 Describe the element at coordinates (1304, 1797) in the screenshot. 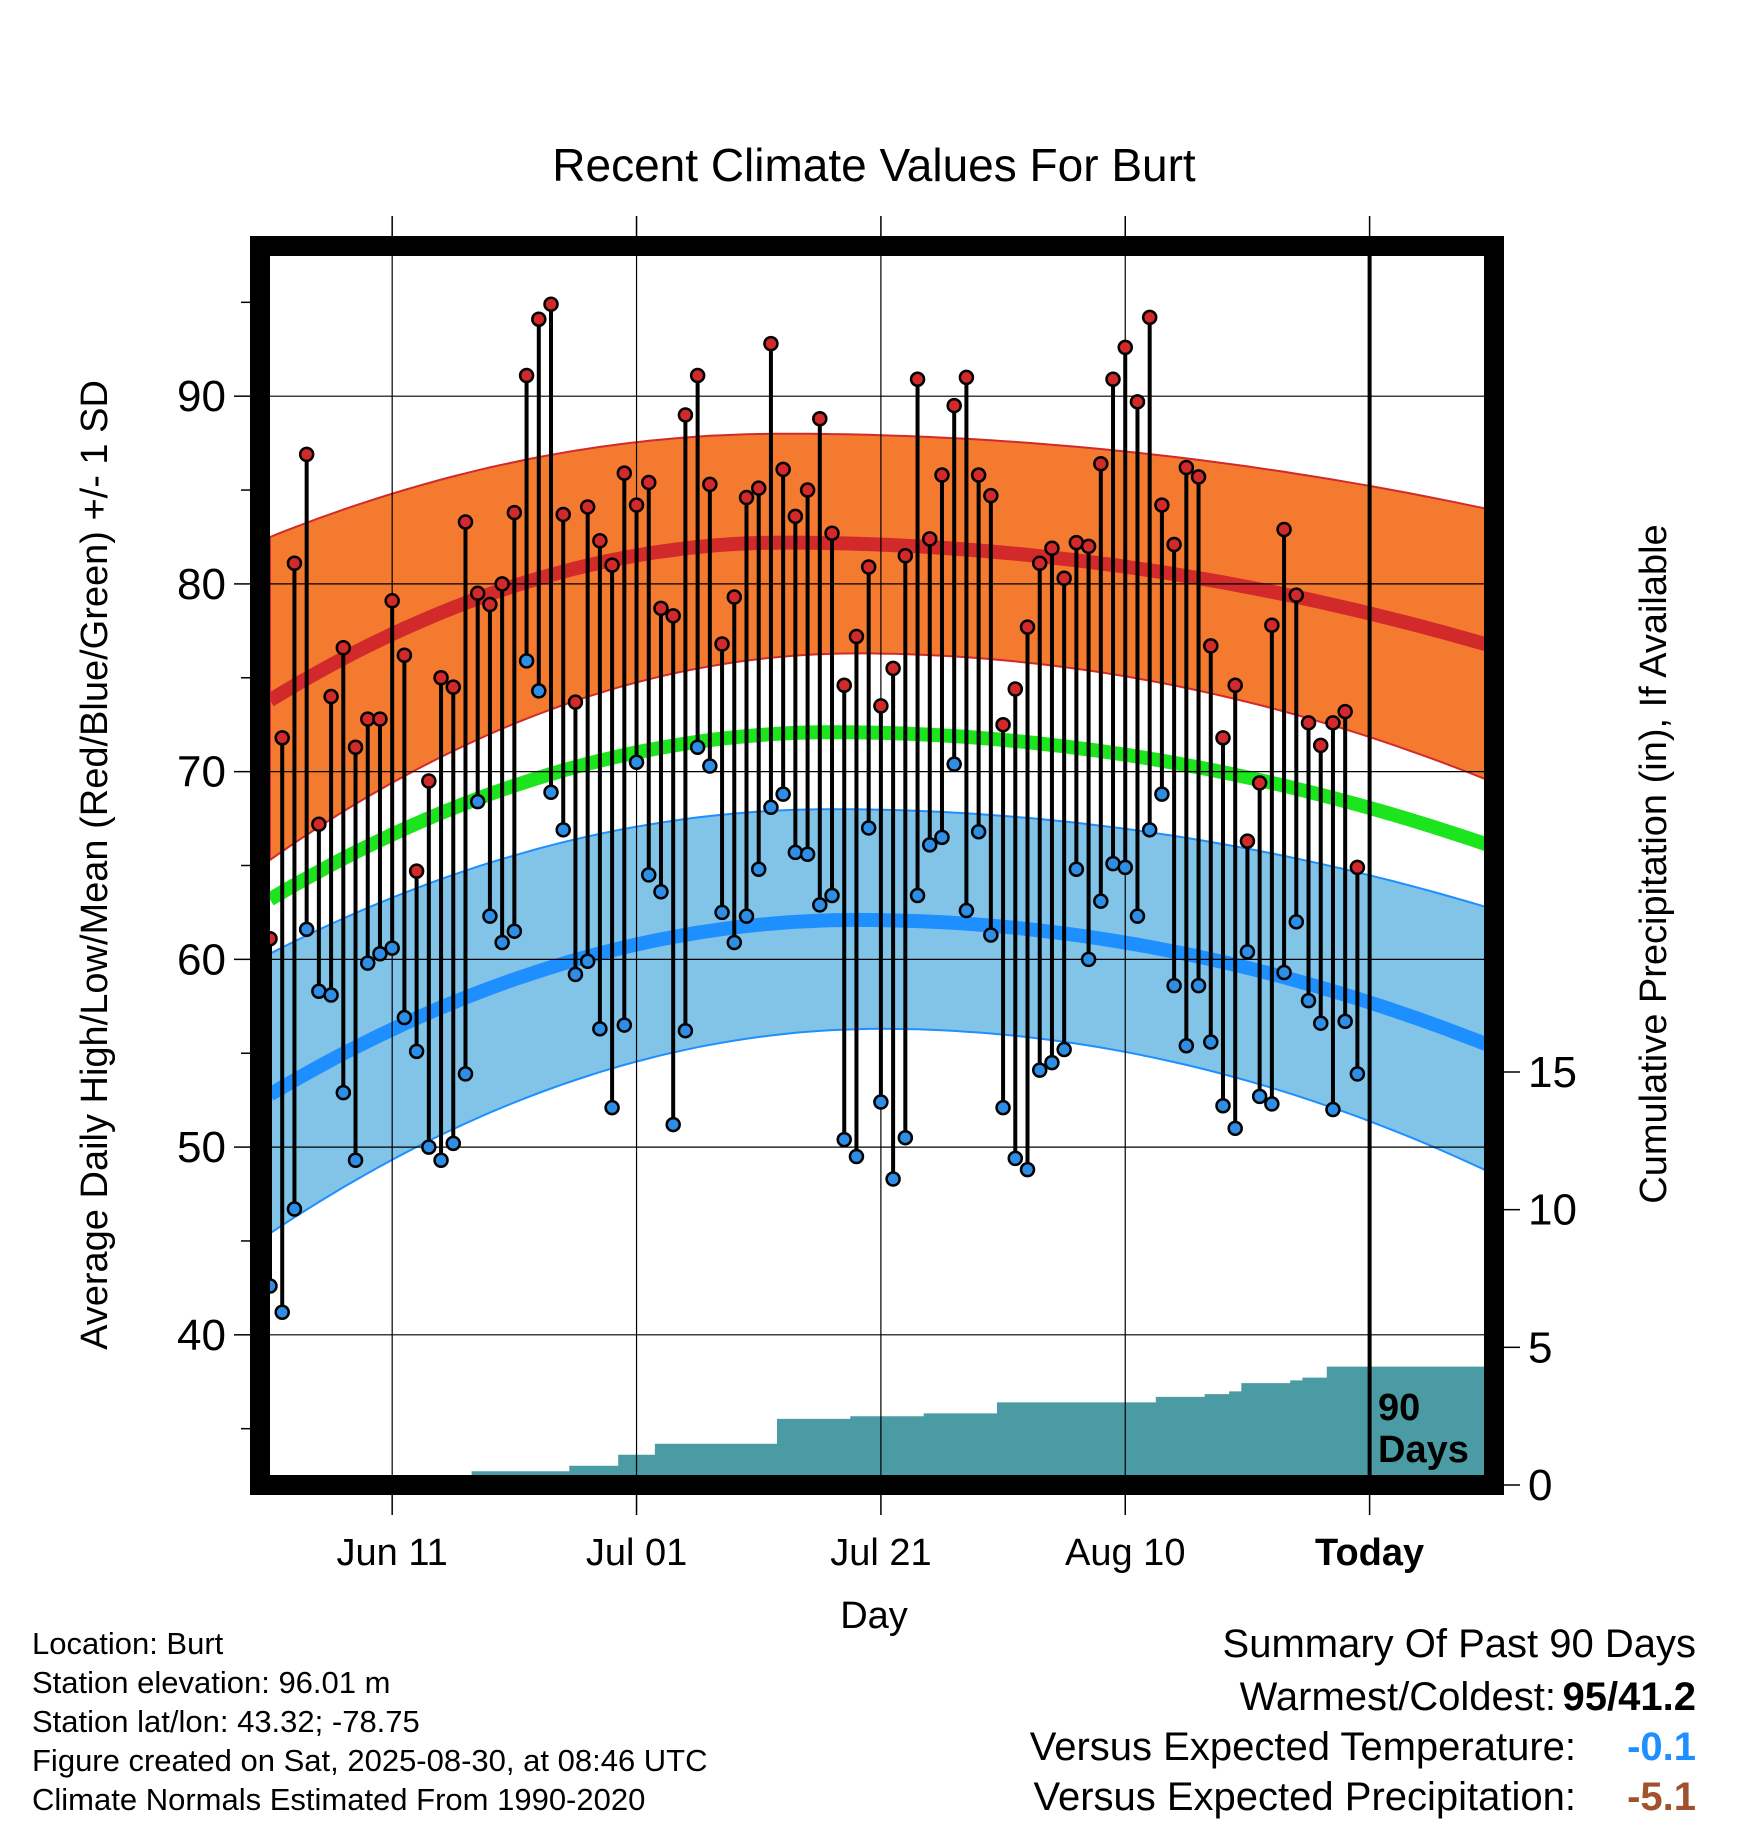

I see `precip-label: Versus Expected Precipitation:` at that location.